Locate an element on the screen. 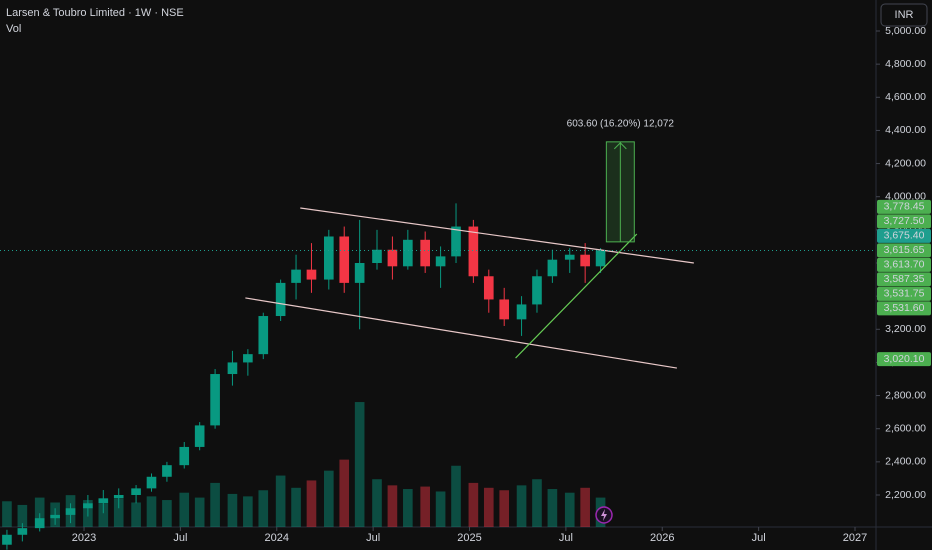 The height and width of the screenshot is (550, 932). alert-icon is located at coordinates (604, 515).